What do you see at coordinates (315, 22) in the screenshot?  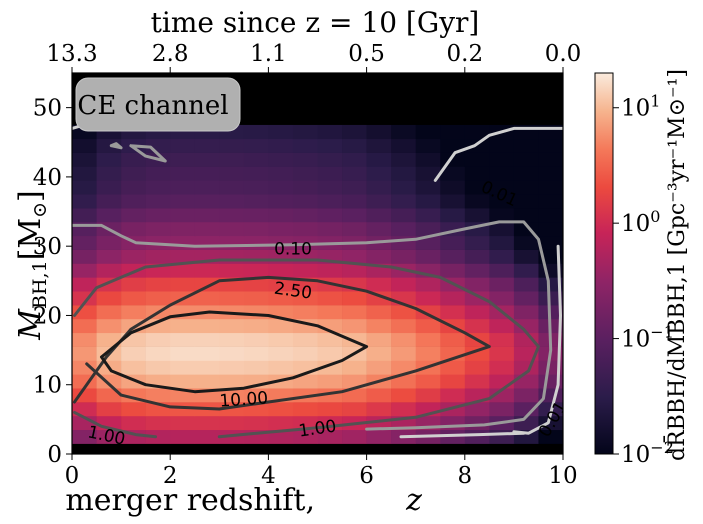 I see `top-axis-label: time since z = 10 [Gyr]` at bounding box center [315, 22].